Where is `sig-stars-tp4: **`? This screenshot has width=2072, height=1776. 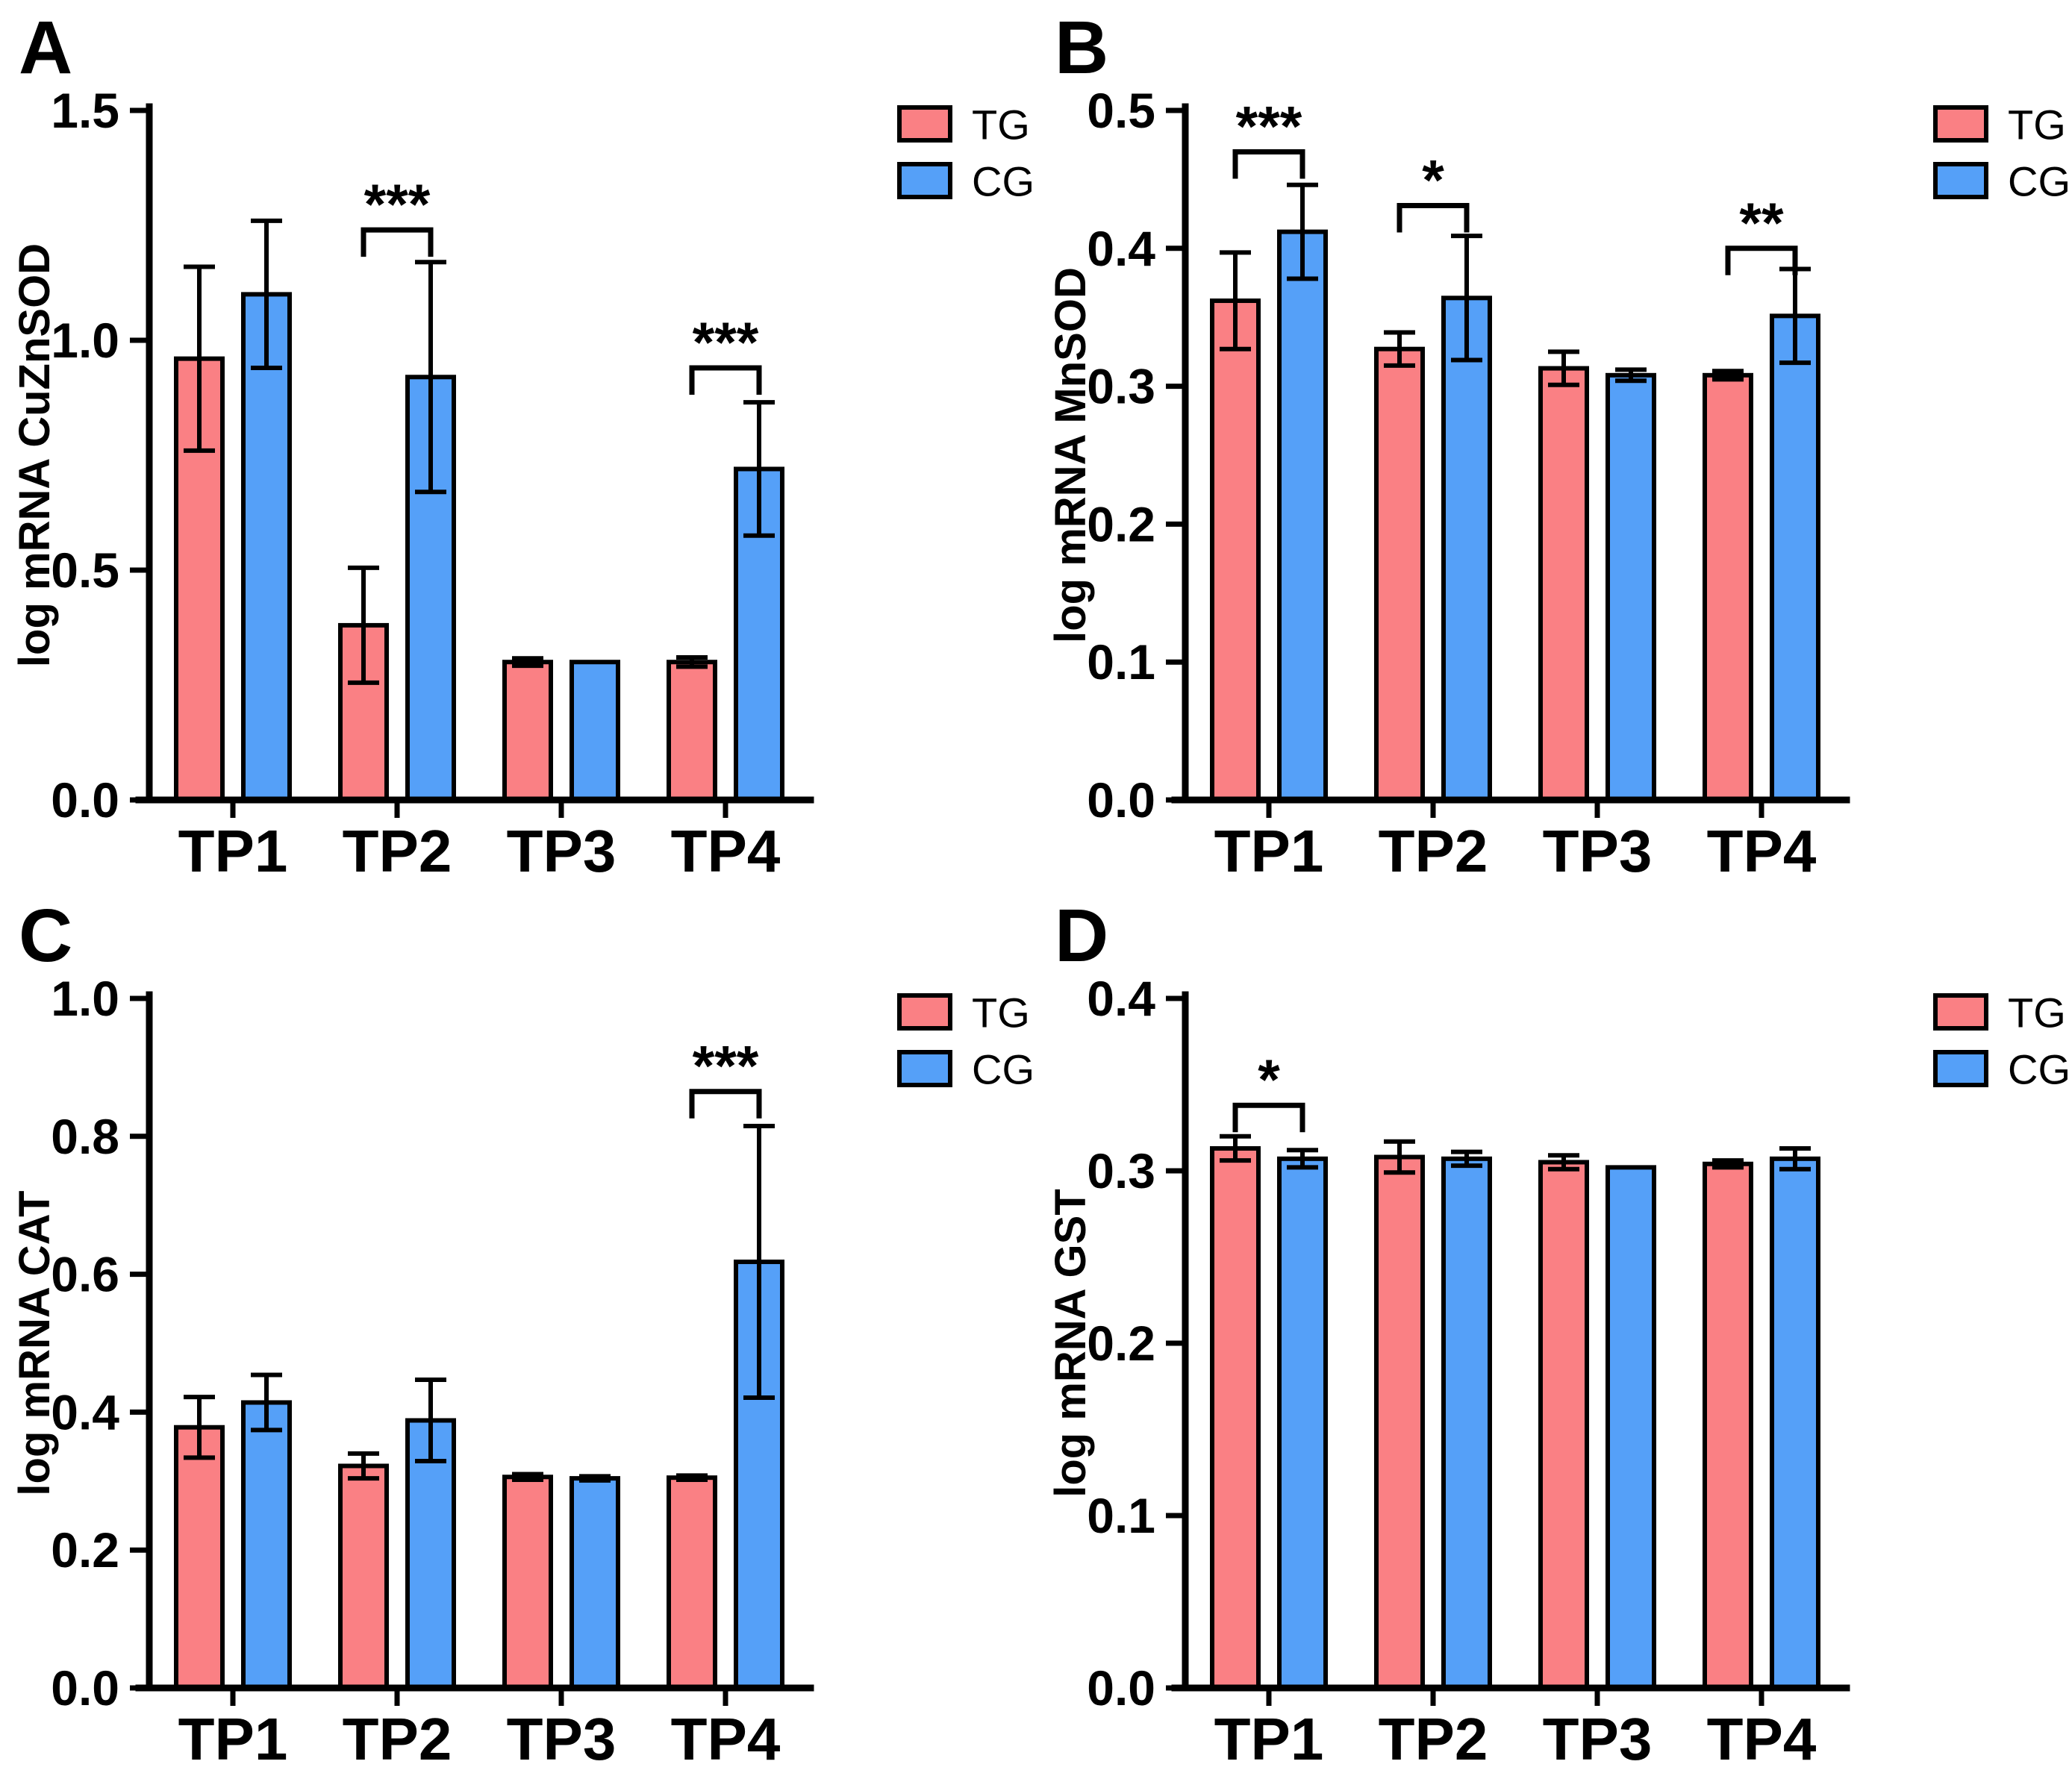 sig-stars-tp4: ** is located at coordinates (1761, 223).